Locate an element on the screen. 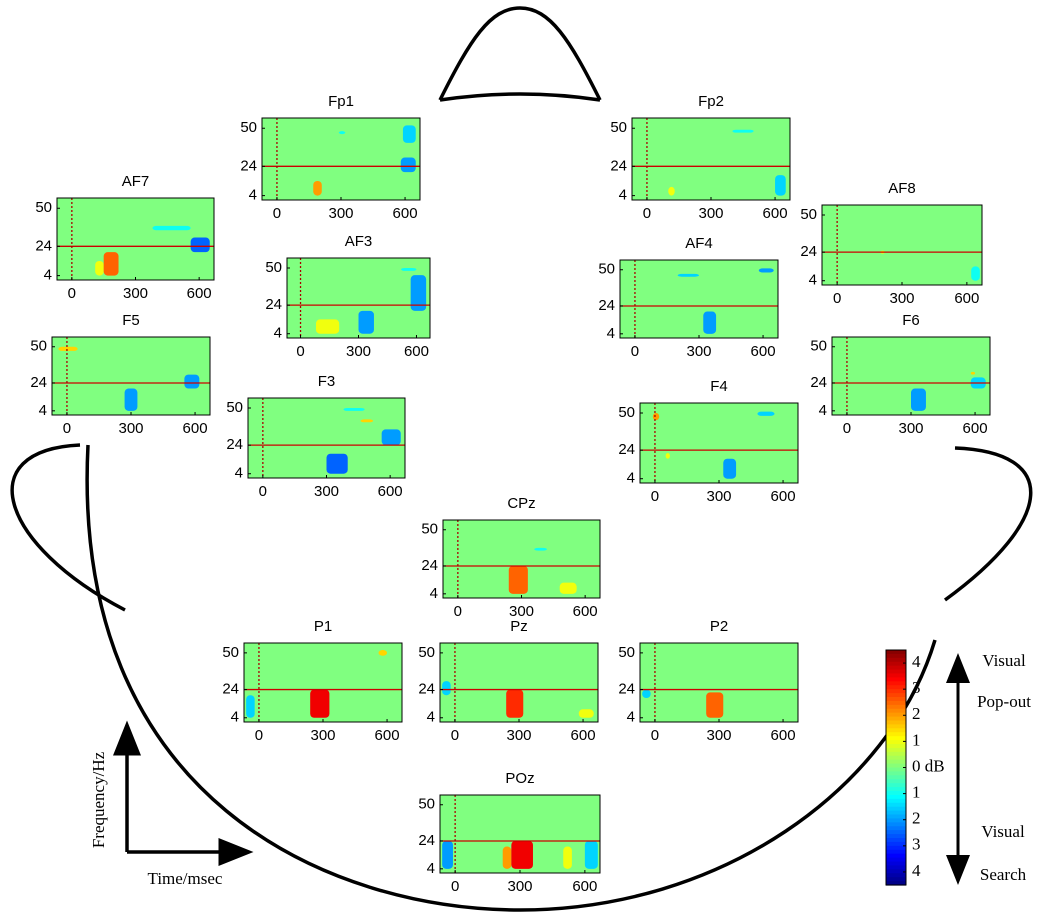  panel: CPz 0 300 600 4 24 50 is located at coordinates (511, 557).